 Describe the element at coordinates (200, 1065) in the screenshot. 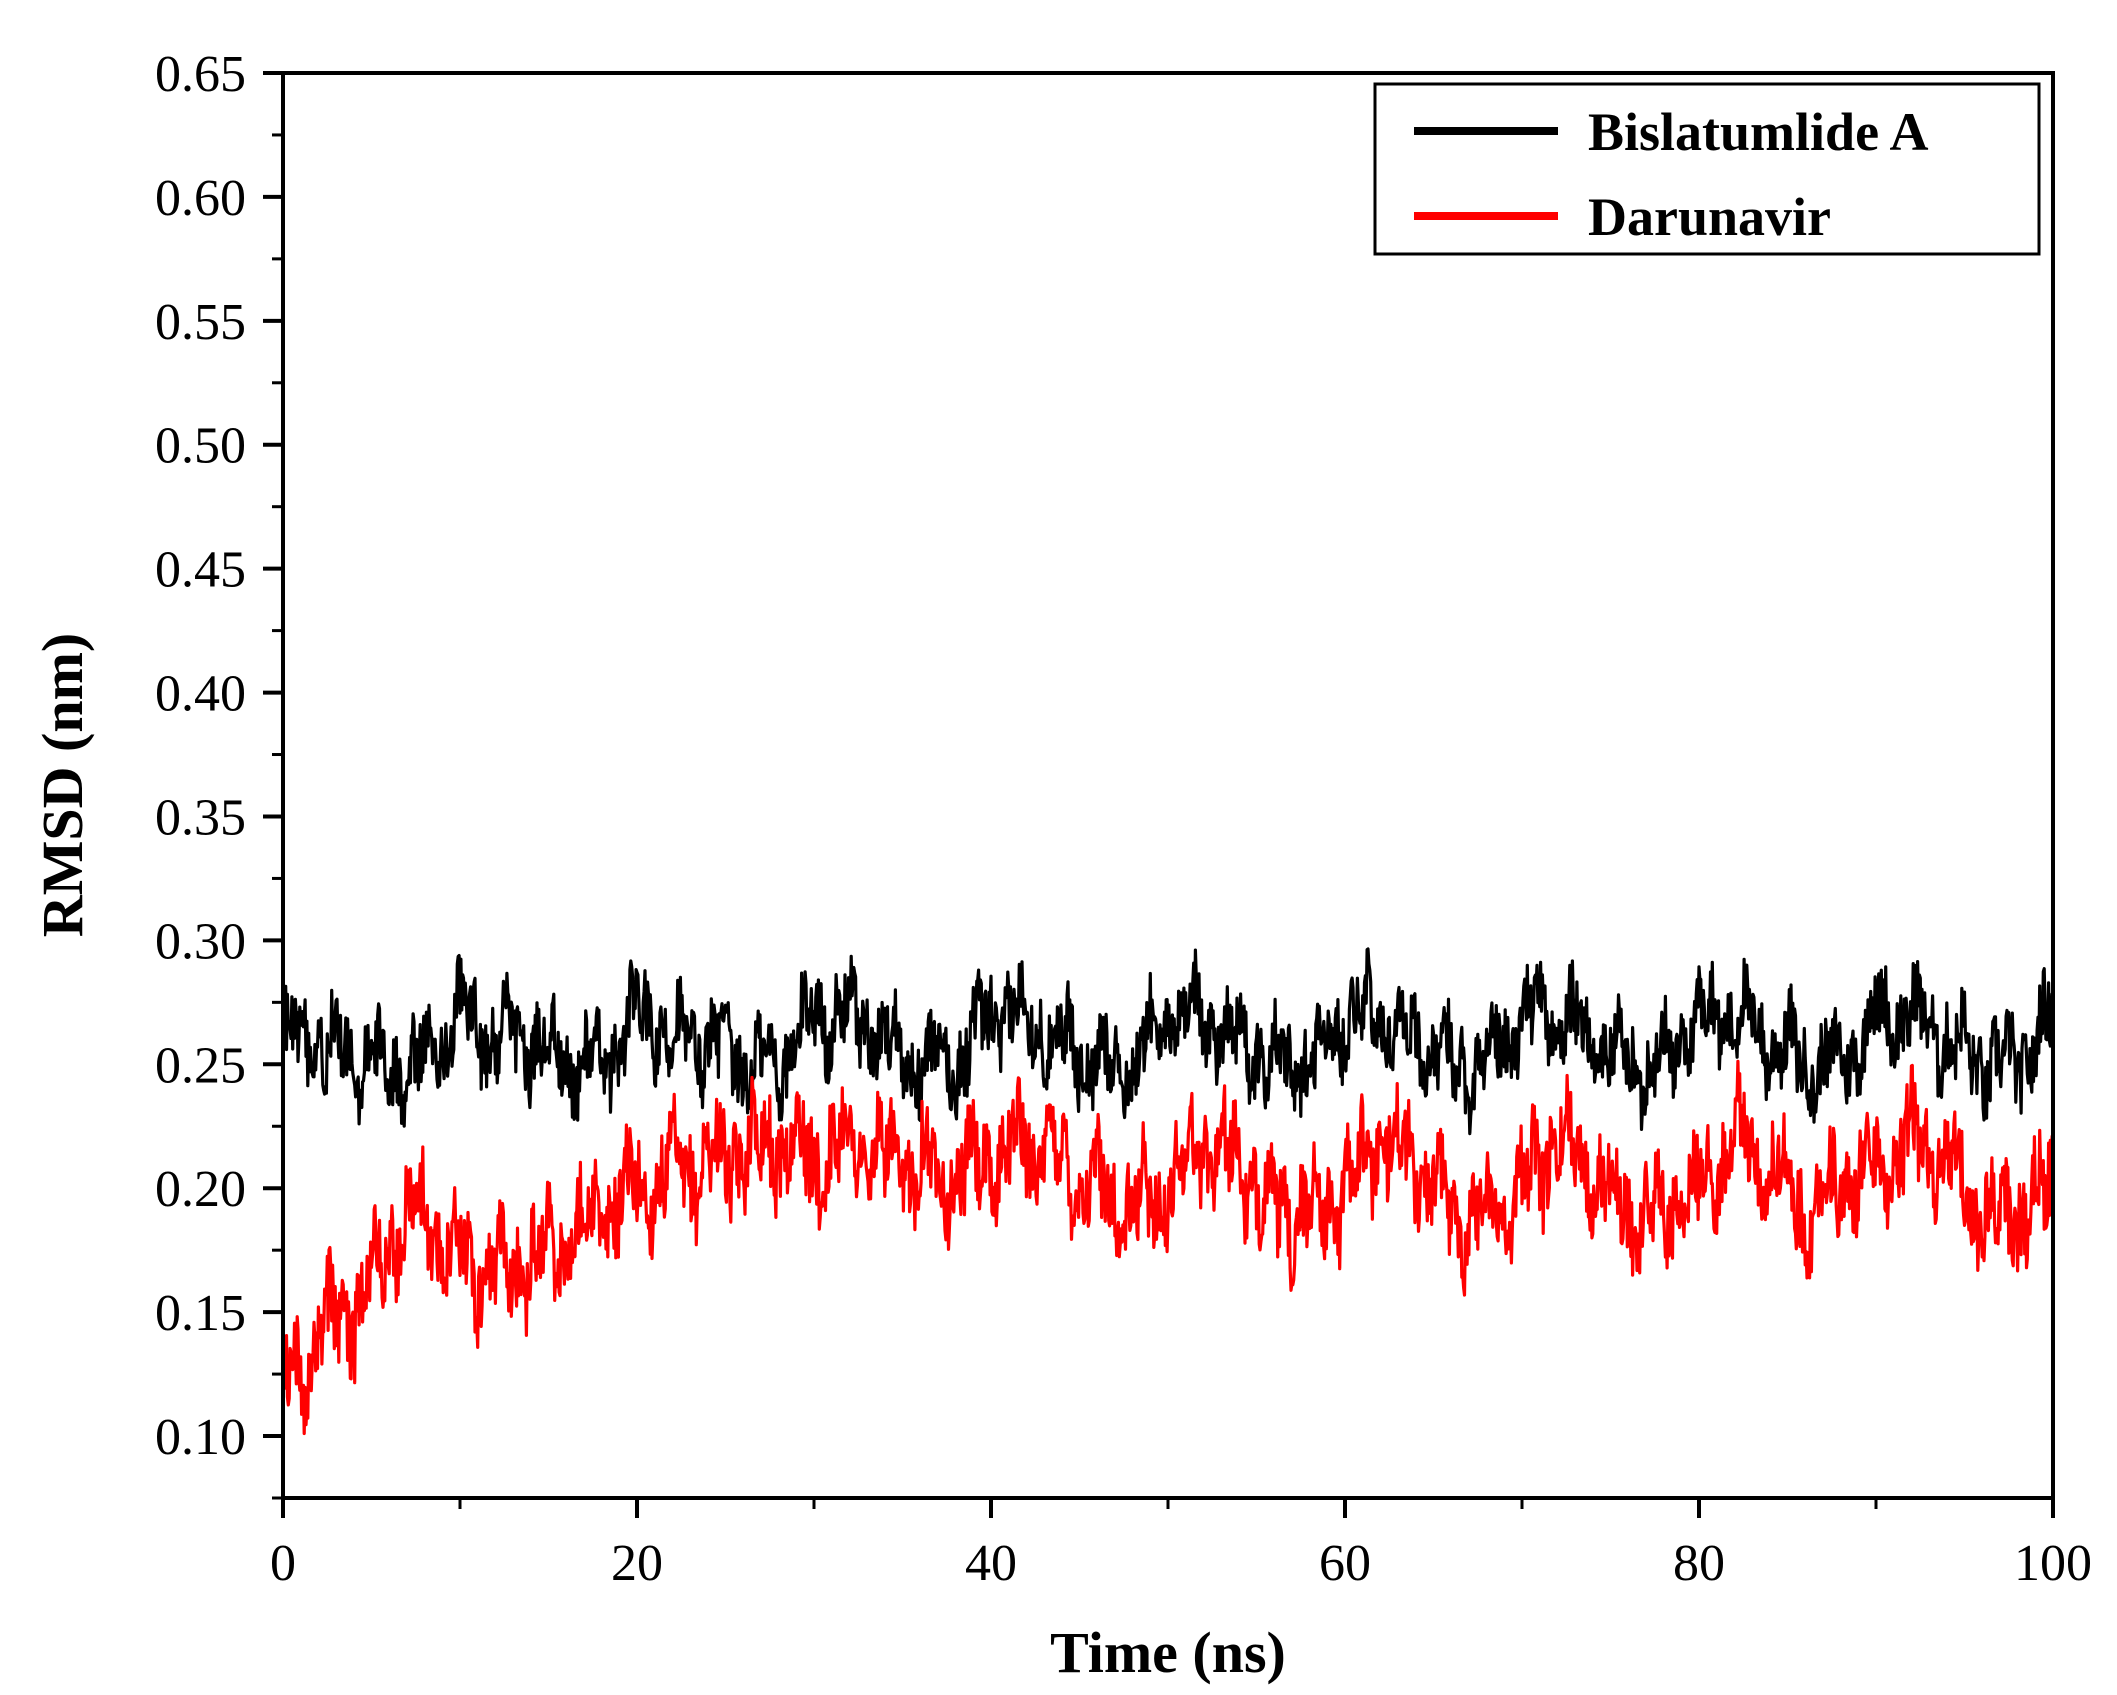

I see `y-tick-label: 0.25` at that location.